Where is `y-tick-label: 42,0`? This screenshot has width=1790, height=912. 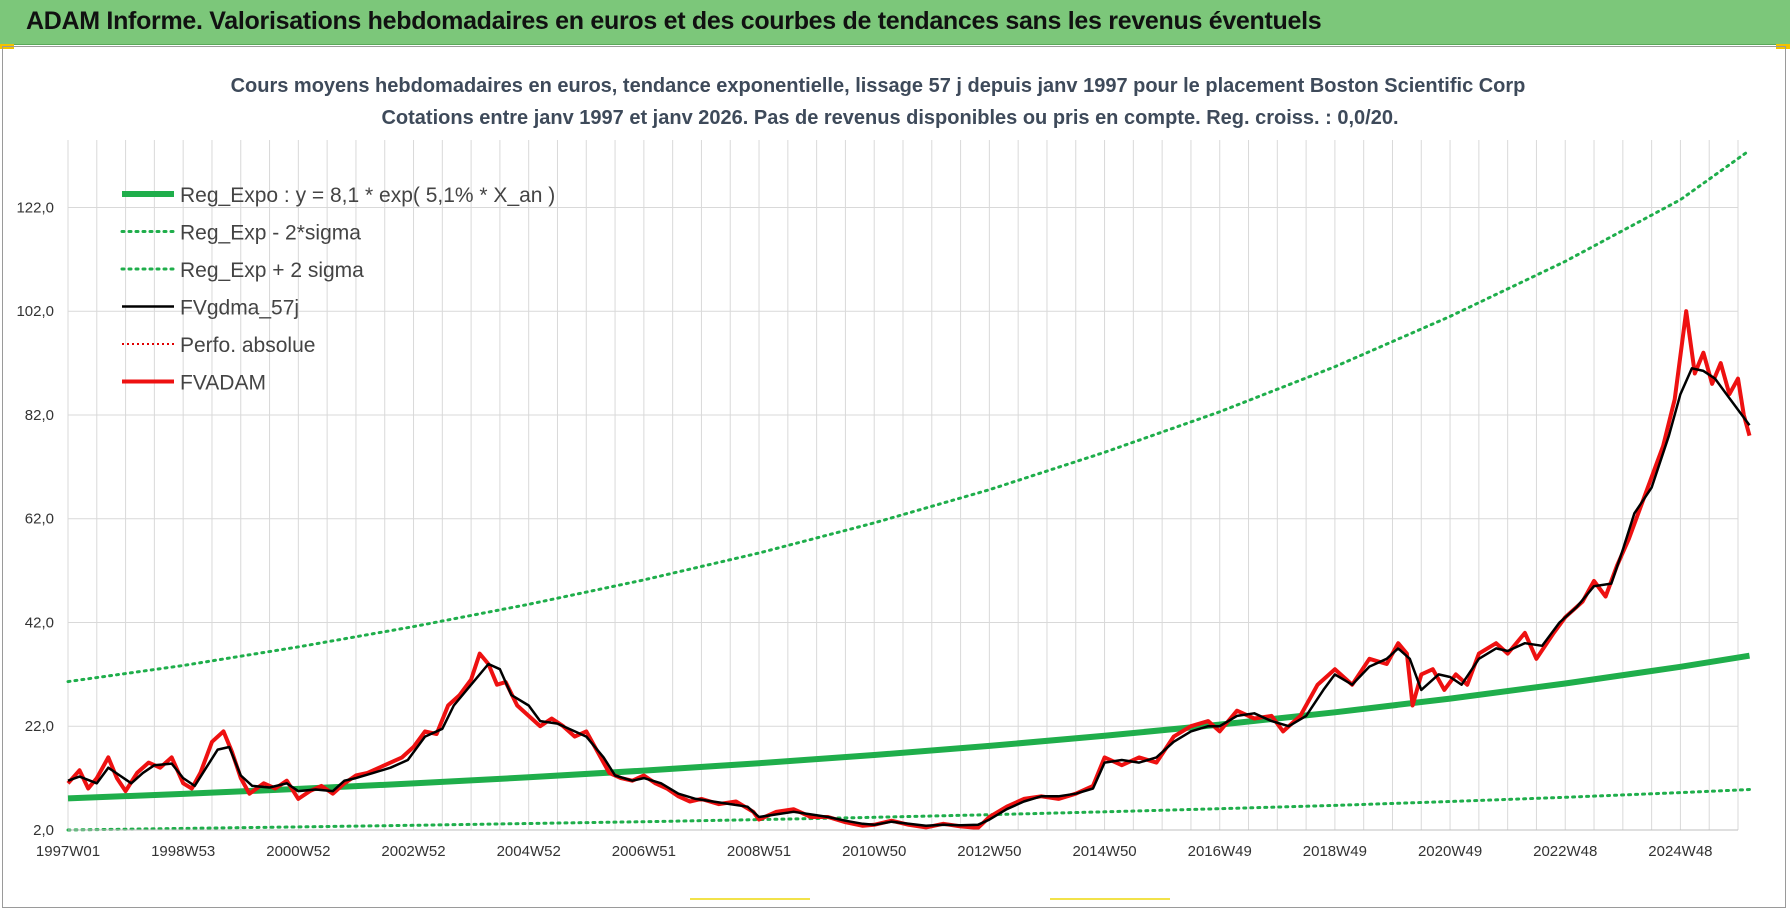
y-tick-label: 42,0 is located at coordinates (39, 622).